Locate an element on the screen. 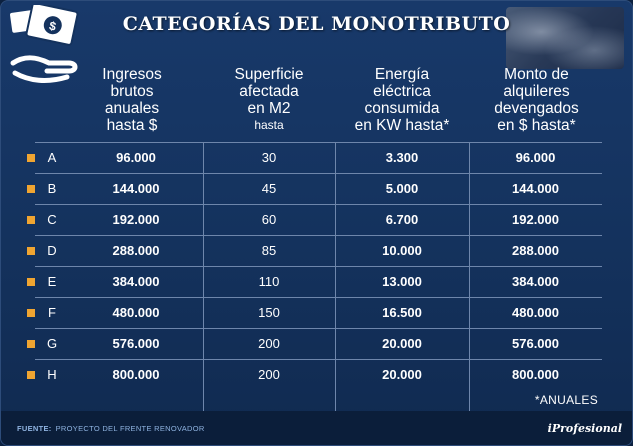 The height and width of the screenshot is (446, 633). source-text: PROYECTO DEL FRENTE RENOVADOR is located at coordinates (130, 428).